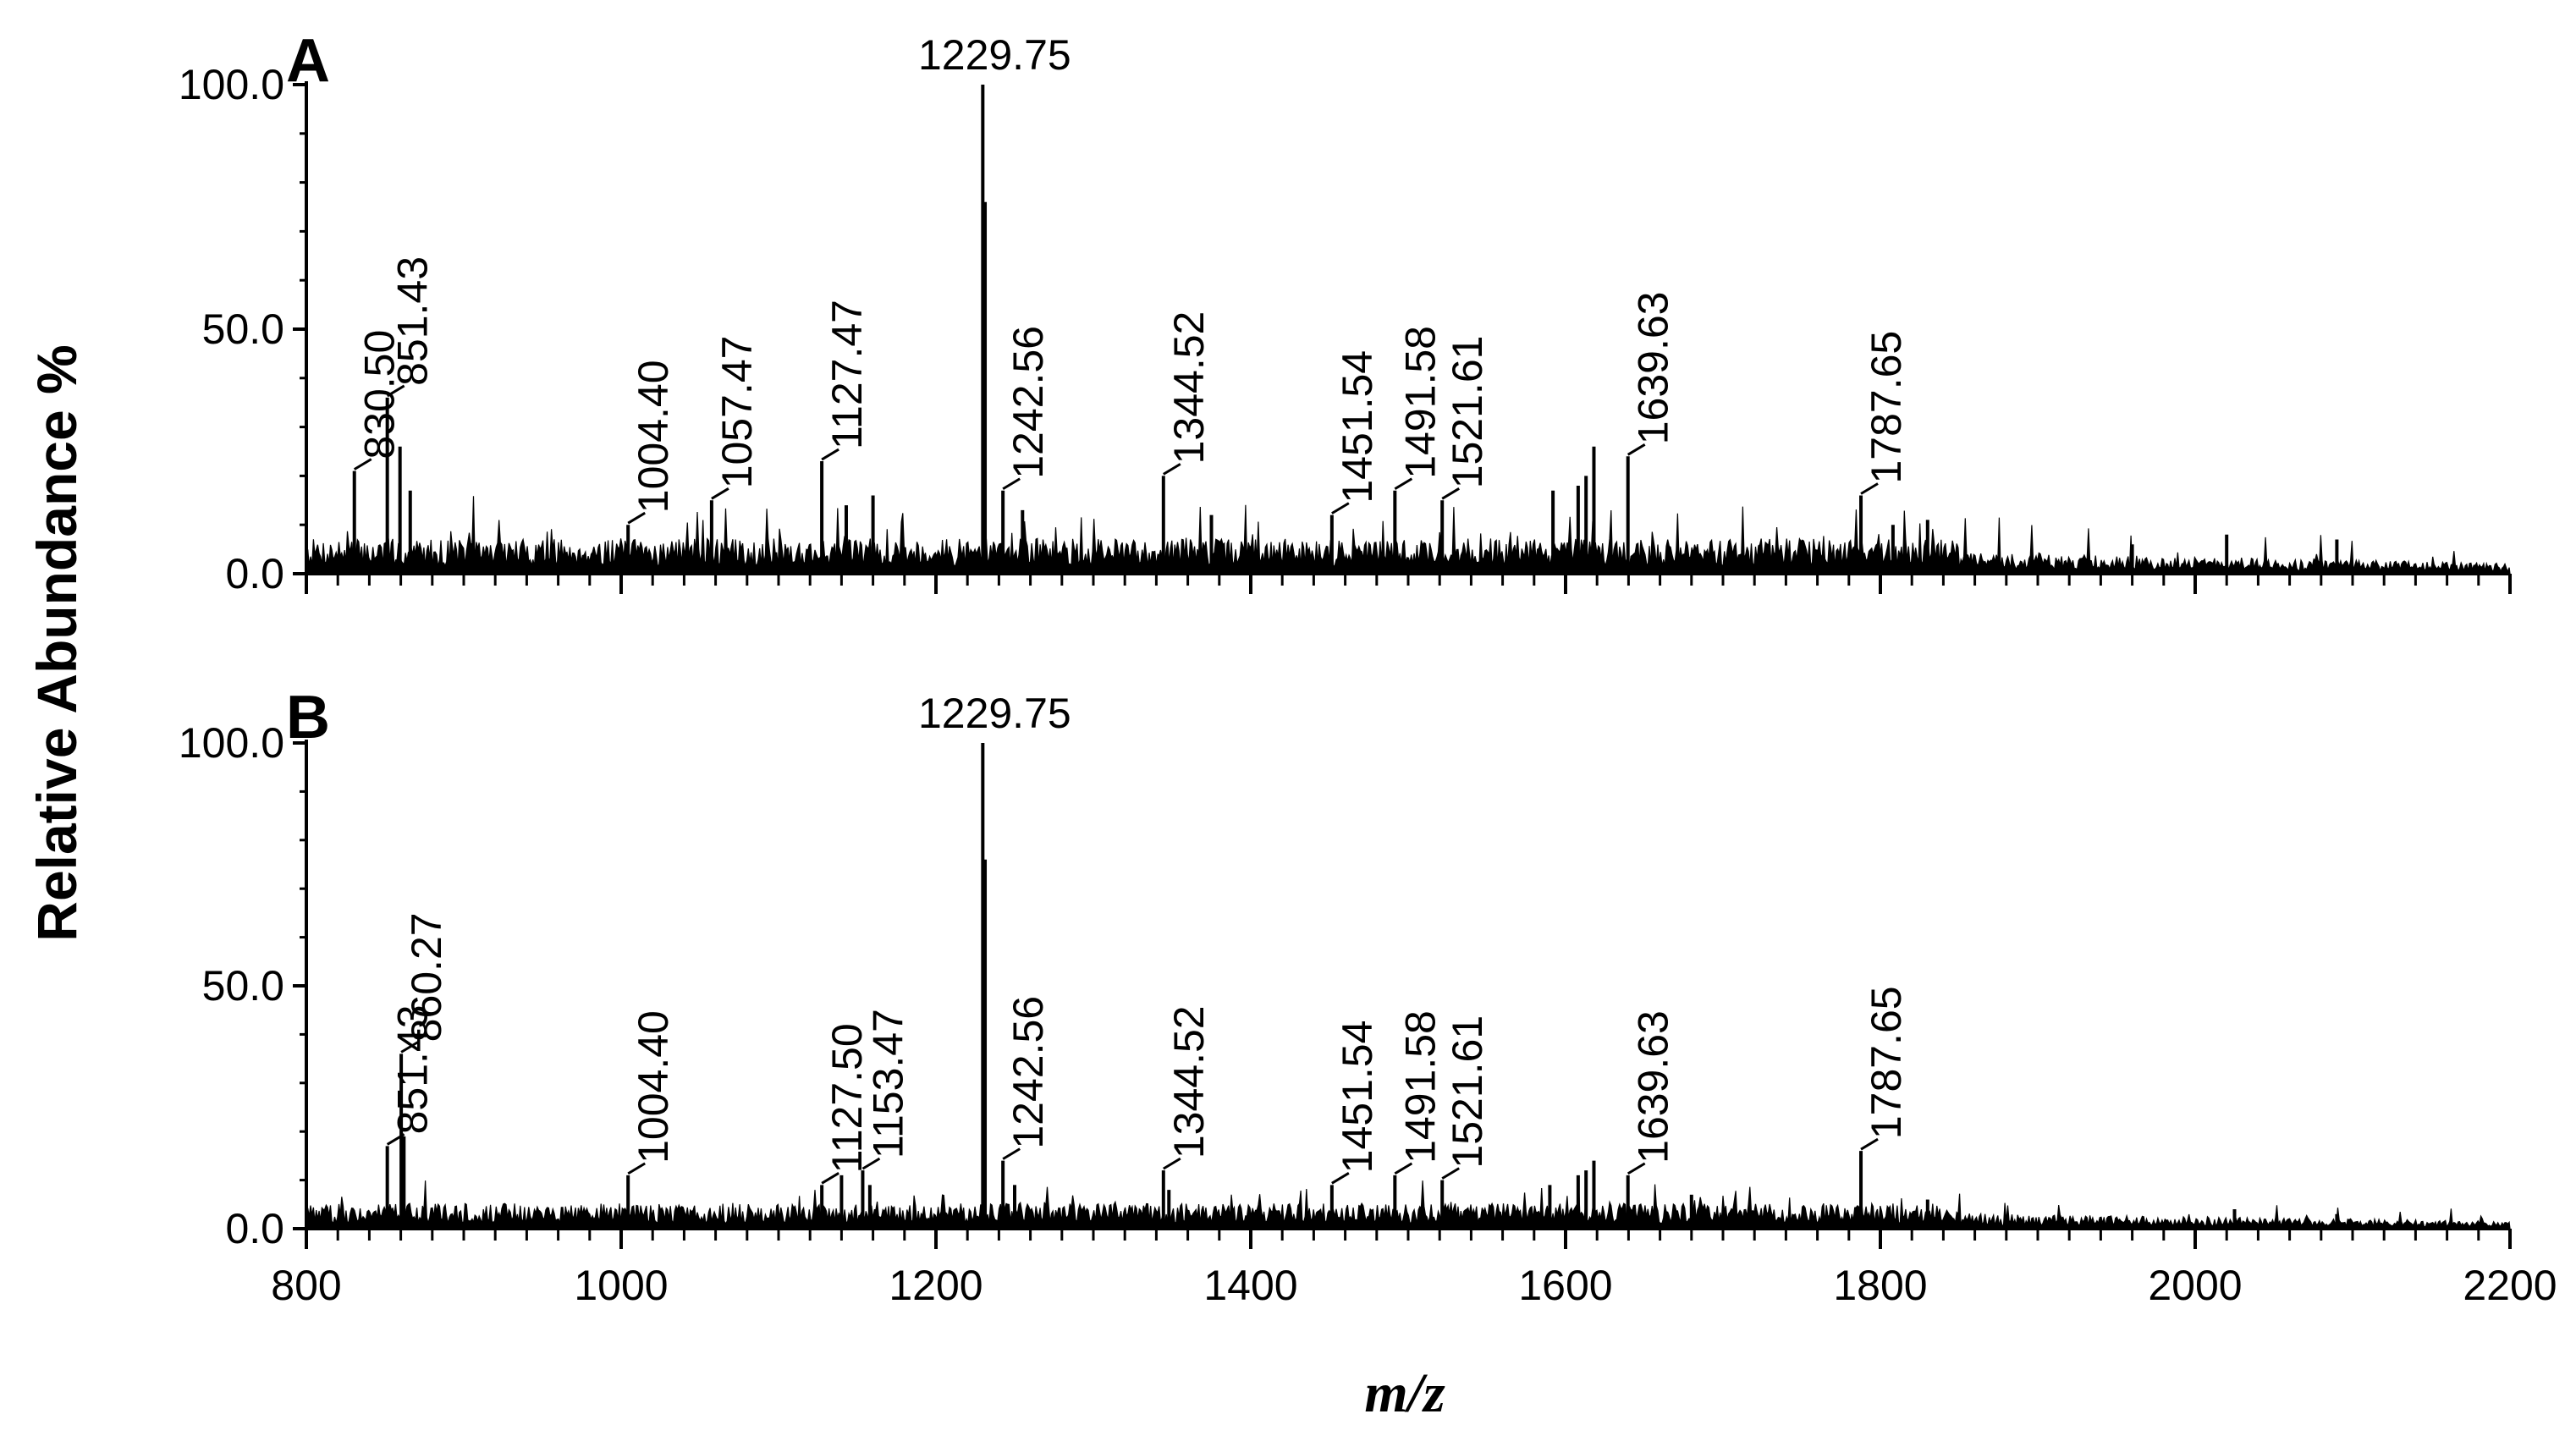 The height and width of the screenshot is (1436, 2576). I want to click on x-tick-label: 1200, so click(936, 1285).